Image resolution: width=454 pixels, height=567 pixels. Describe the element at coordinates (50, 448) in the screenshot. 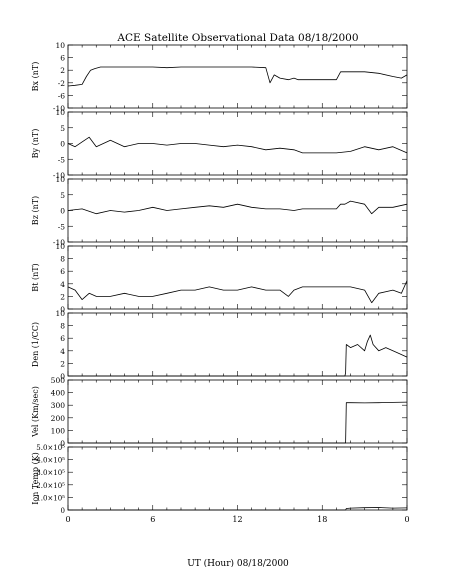

I see `y-tick-label: 5.0×10⁵` at that location.